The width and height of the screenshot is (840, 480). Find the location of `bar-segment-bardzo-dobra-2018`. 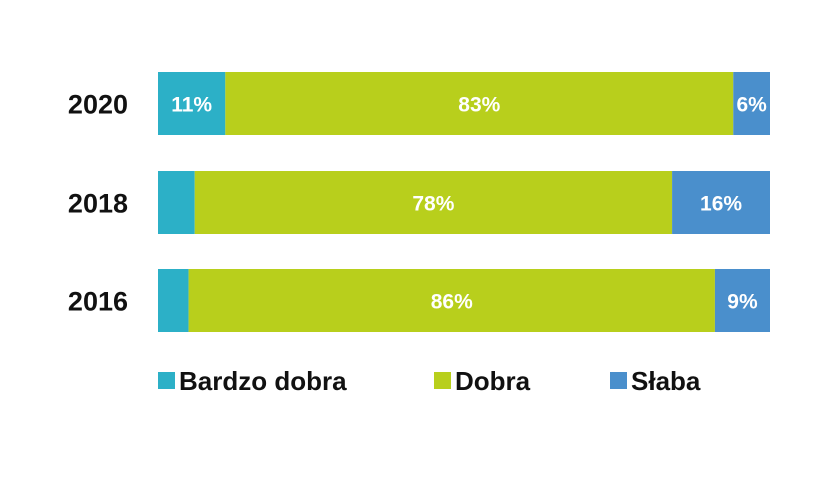

bar-segment-bardzo-dobra-2018 is located at coordinates (176, 202).